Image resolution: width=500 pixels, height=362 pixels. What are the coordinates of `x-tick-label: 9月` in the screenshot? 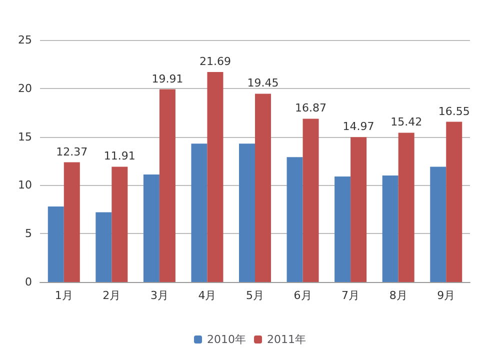 It's located at (446, 295).